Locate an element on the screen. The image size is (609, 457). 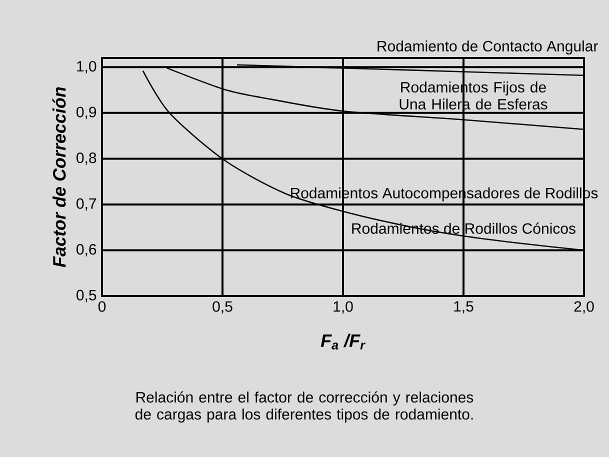
y-tick-label: 0,7 is located at coordinates (86, 204).